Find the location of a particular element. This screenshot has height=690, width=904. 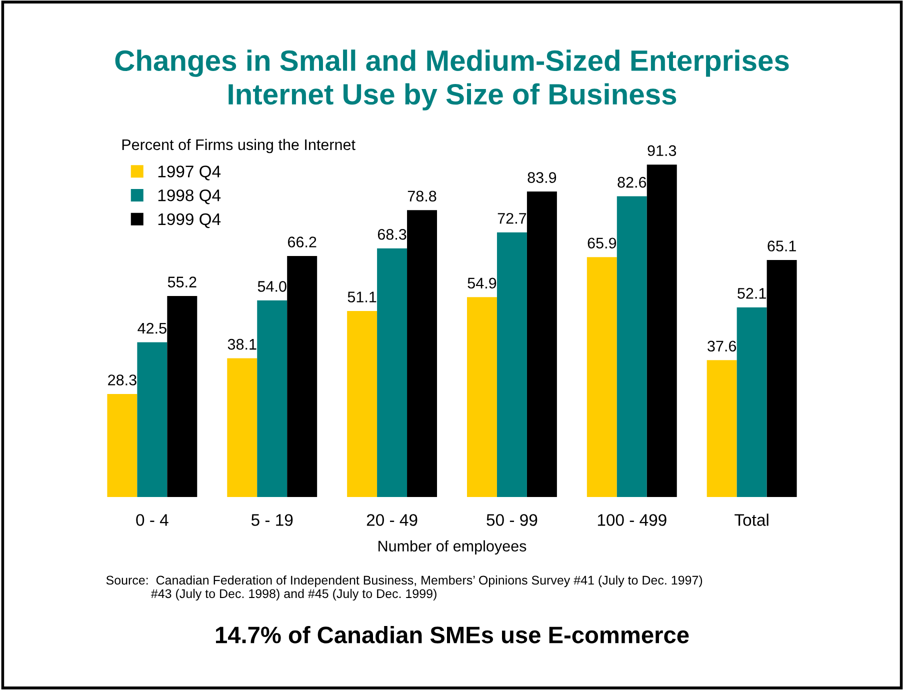

data-label: 42.5 is located at coordinates (152, 328).